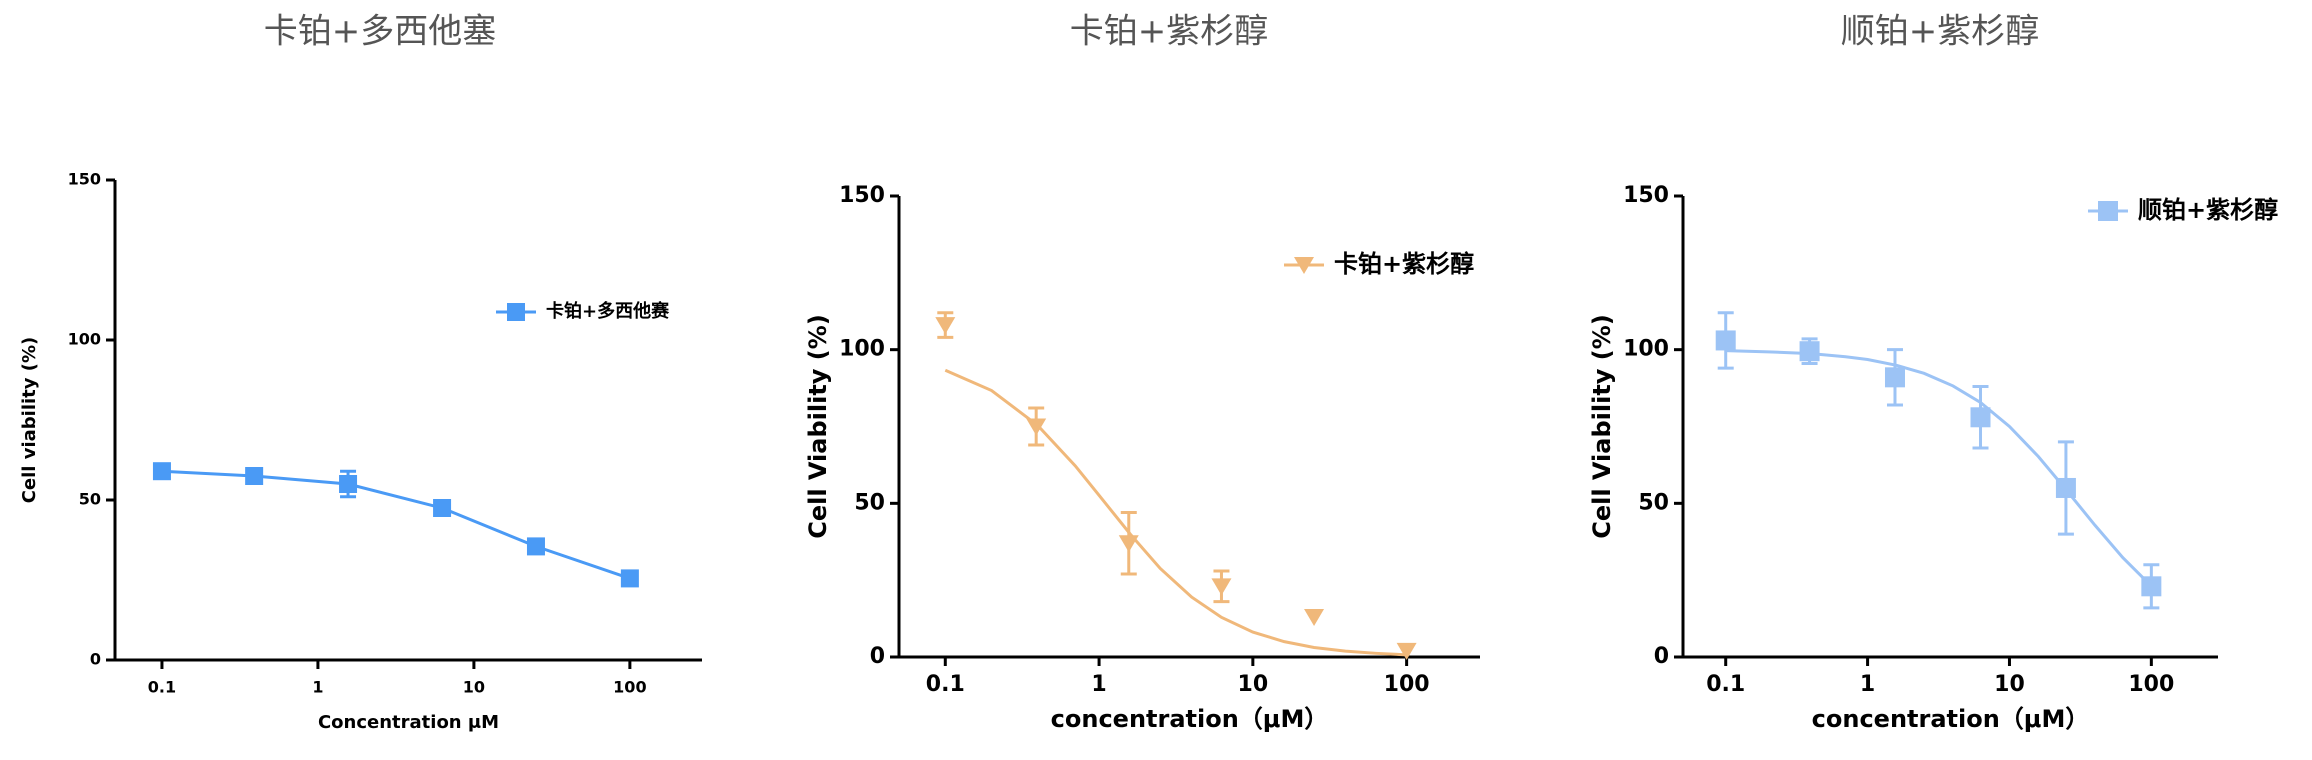  Describe the element at coordinates (380, 32) in the screenshot. I see `chart-title: 卡铂+多西他塞` at that location.